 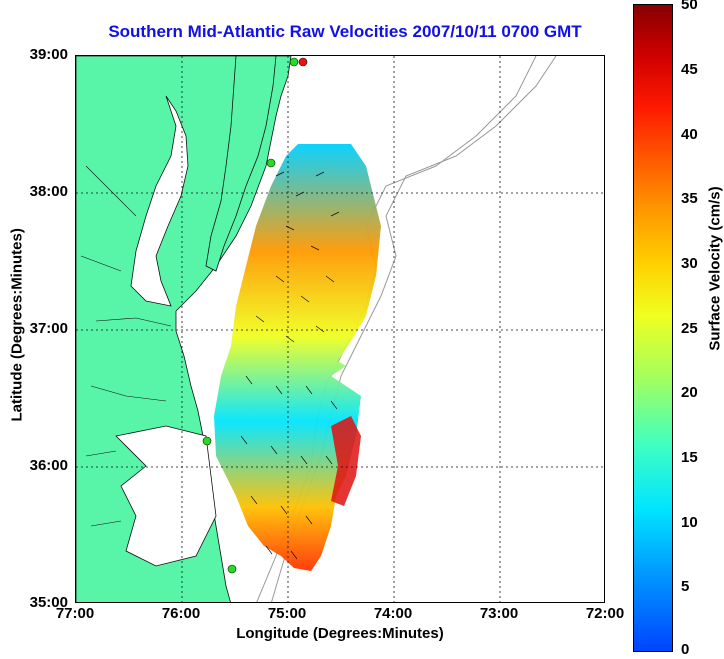 I want to click on colorbar-tick-label: 5, so click(x=685, y=586).